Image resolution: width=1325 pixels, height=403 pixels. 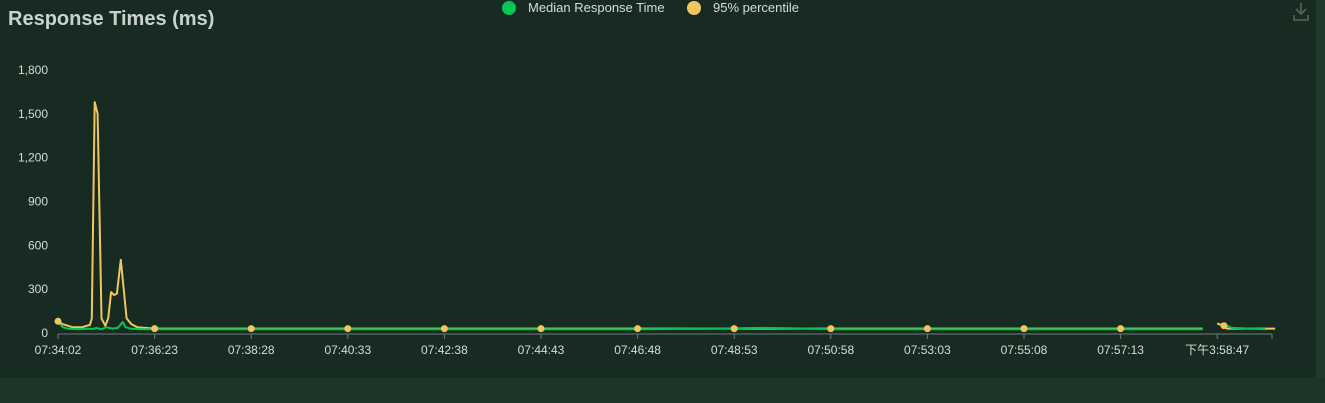 What do you see at coordinates (1217, 350) in the screenshot?
I see `x-tick-label: 下午3:58:47` at bounding box center [1217, 350].